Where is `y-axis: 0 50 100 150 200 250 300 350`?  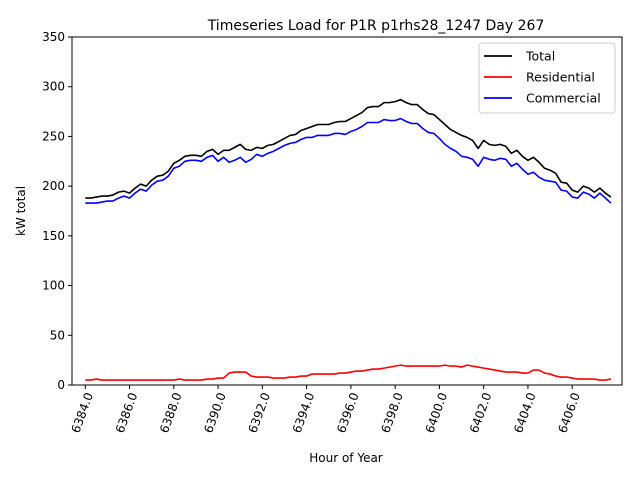
y-axis: 0 50 100 150 200 250 300 350 is located at coordinates (57, 211).